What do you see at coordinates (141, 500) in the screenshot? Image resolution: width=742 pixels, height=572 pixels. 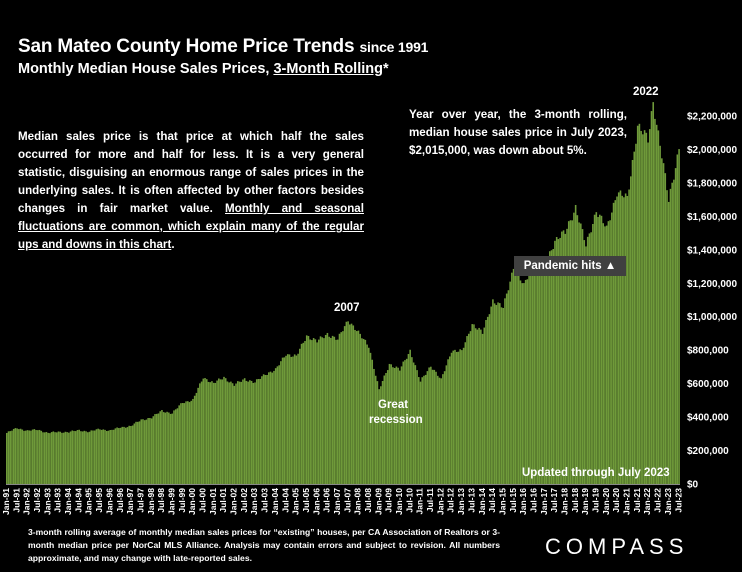 I see `x-tick-label: Jul-97` at bounding box center [141, 500].